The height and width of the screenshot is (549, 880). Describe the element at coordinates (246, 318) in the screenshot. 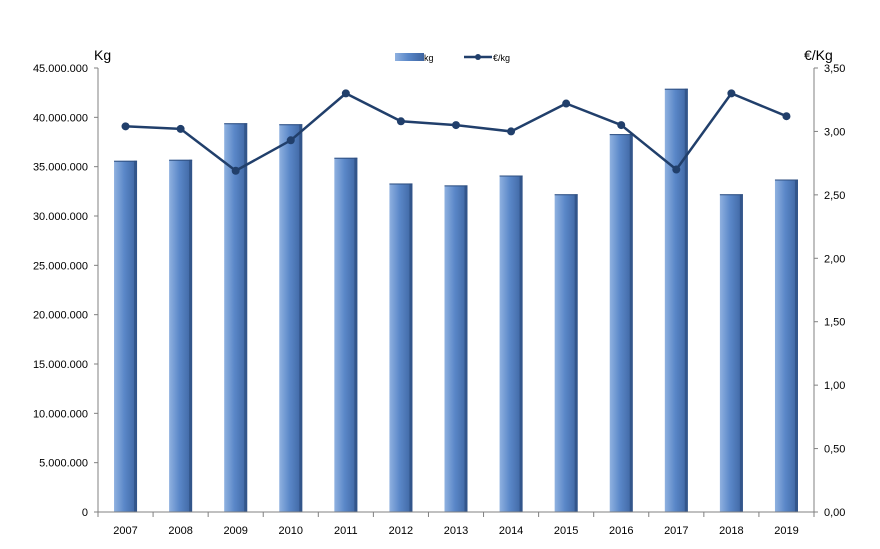

I see `bar-shade-2009` at that location.